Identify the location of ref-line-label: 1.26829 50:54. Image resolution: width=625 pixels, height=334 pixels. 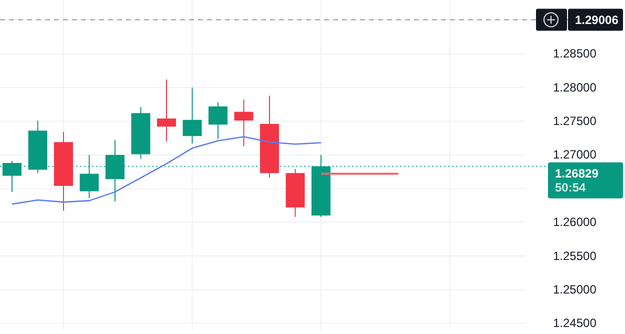
(577, 180).